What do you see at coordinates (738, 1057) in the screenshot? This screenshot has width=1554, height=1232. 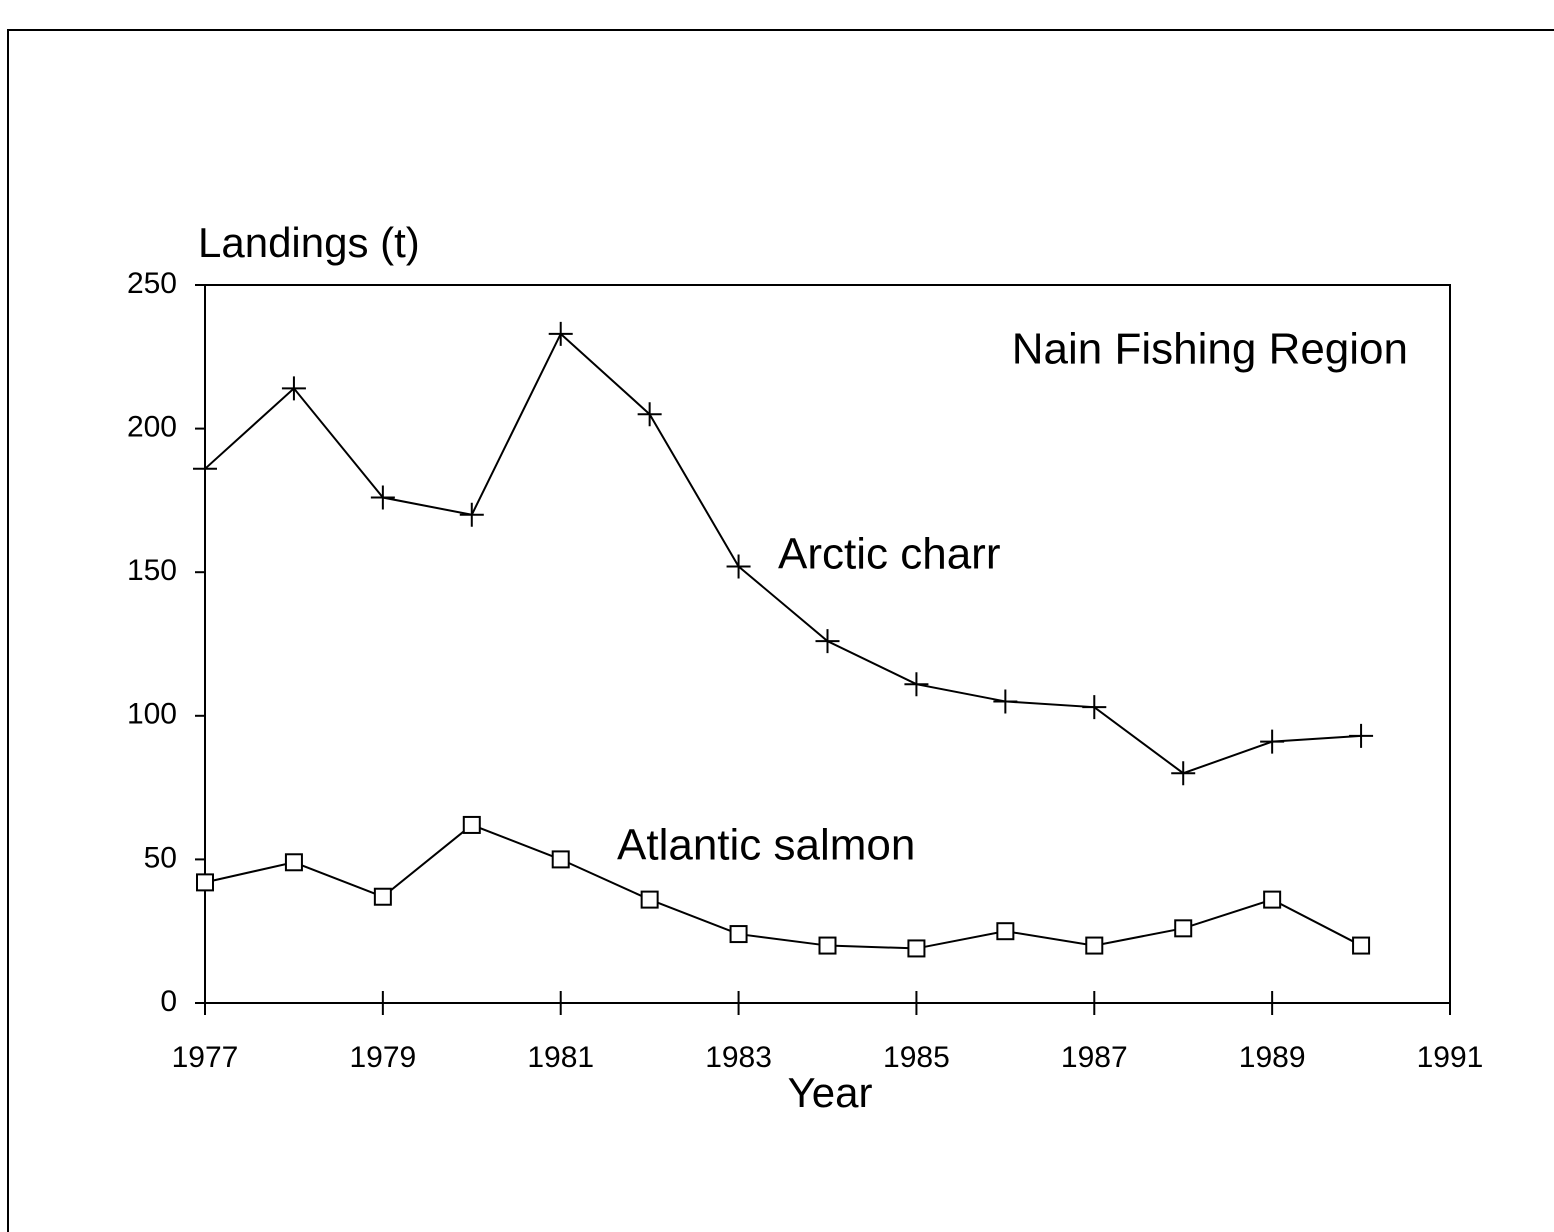 I see `x-tick-label: 1983` at bounding box center [738, 1057].